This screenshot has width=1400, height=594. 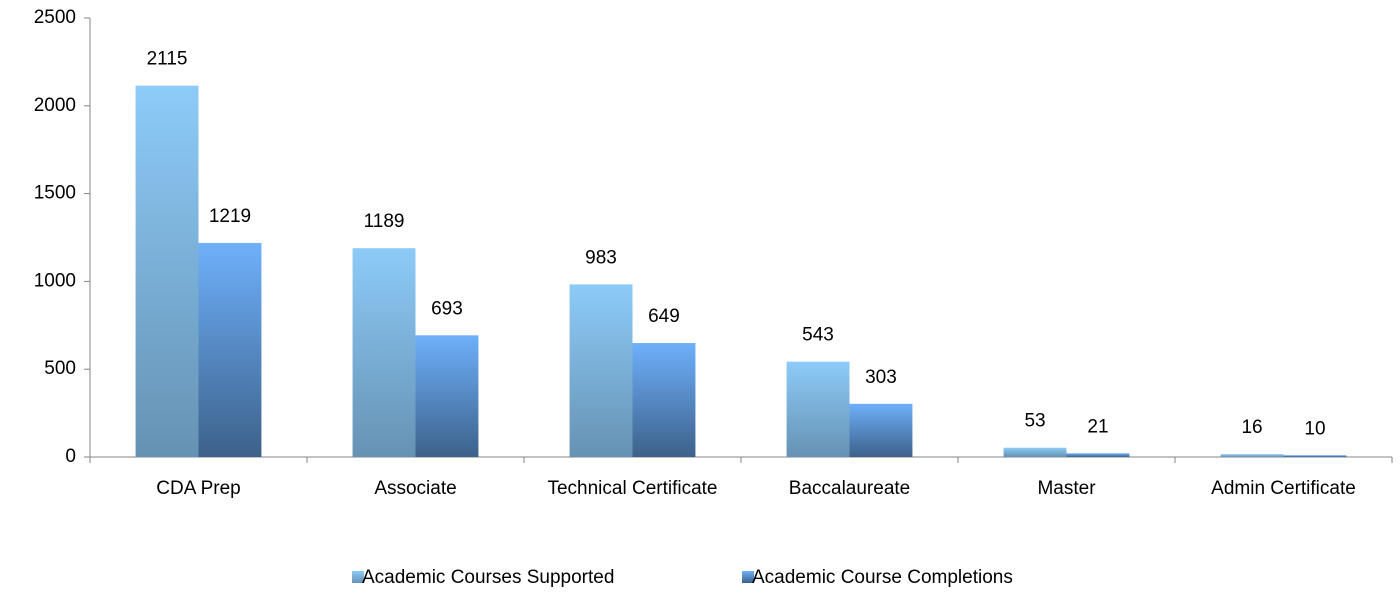 What do you see at coordinates (447, 308) in the screenshot?
I see `data-label: 693` at bounding box center [447, 308].